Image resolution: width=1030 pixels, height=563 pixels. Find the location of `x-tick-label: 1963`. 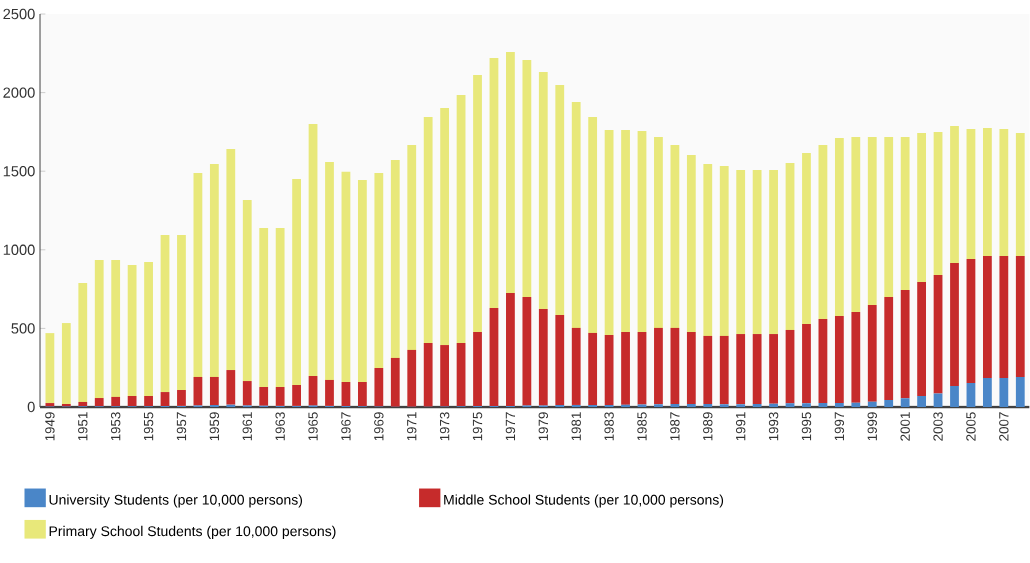

x-tick-label: 1963 is located at coordinates (280, 426).